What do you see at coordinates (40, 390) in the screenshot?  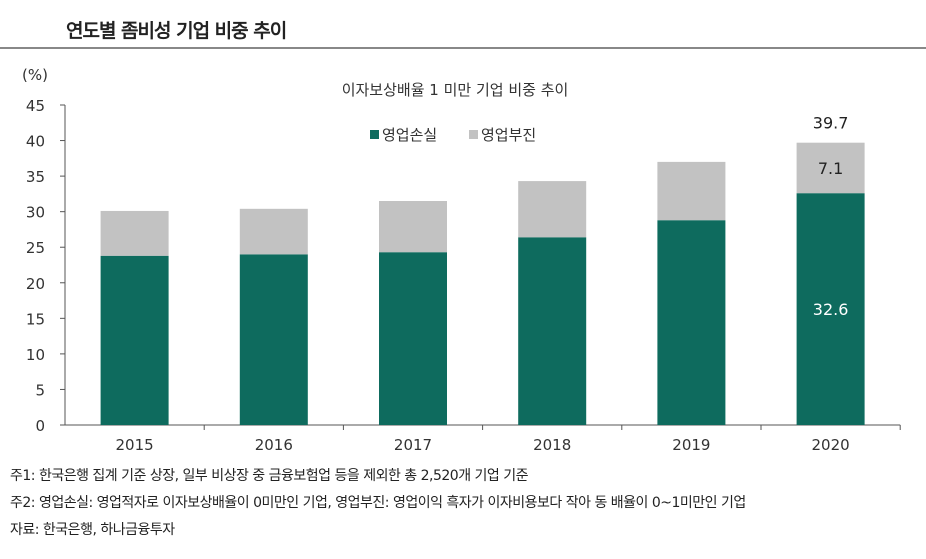 I see `y-tick-label: 5` at bounding box center [40, 390].